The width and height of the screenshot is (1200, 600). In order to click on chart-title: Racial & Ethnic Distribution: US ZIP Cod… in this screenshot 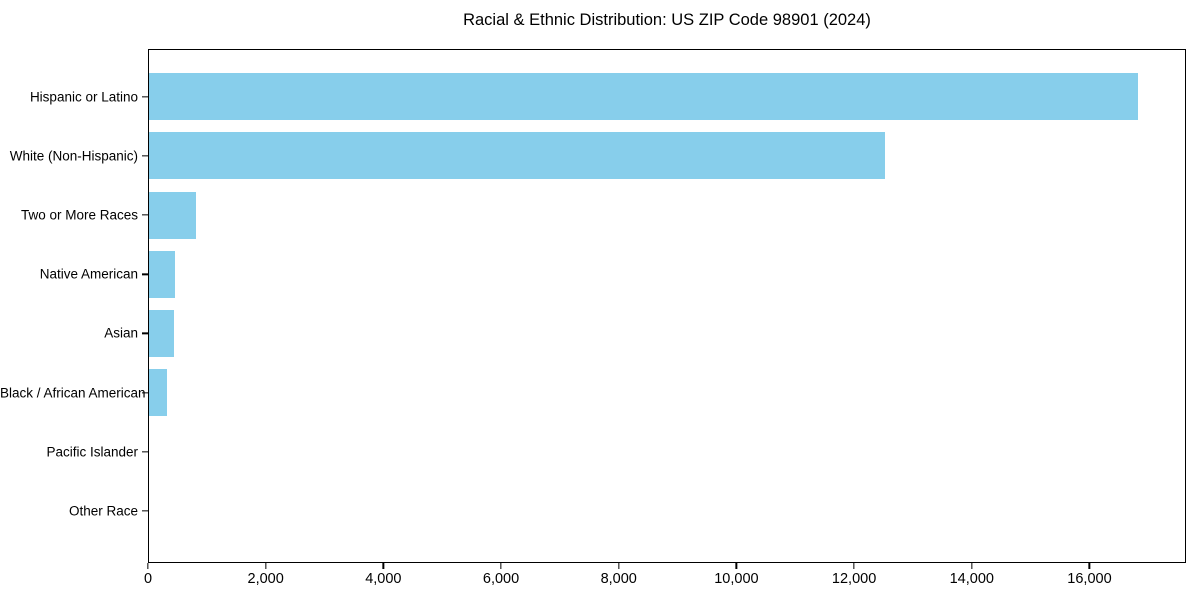, I will do `click(667, 20)`.